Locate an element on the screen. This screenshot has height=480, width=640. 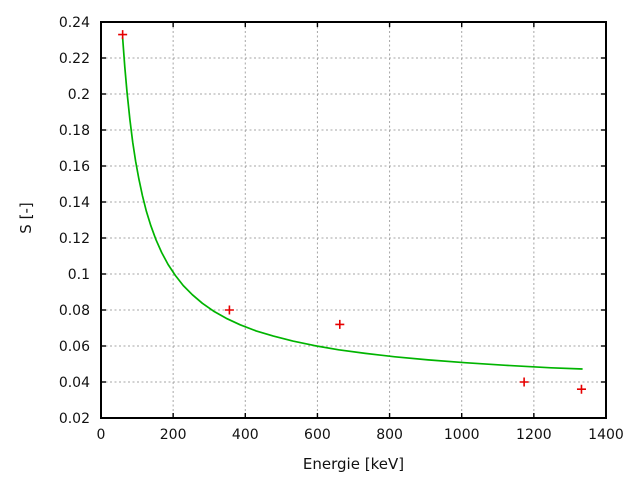
y-tick-label: 0.1 is located at coordinates (79, 275).